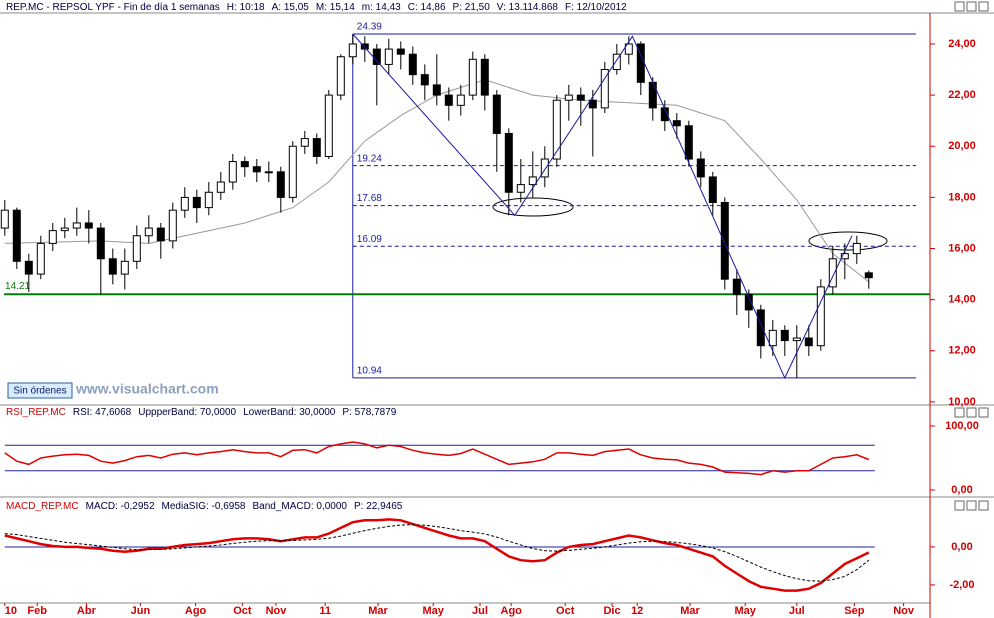 The width and height of the screenshot is (994, 618). Describe the element at coordinates (427, 7) in the screenshot. I see `header-item: C: 14,86` at that location.